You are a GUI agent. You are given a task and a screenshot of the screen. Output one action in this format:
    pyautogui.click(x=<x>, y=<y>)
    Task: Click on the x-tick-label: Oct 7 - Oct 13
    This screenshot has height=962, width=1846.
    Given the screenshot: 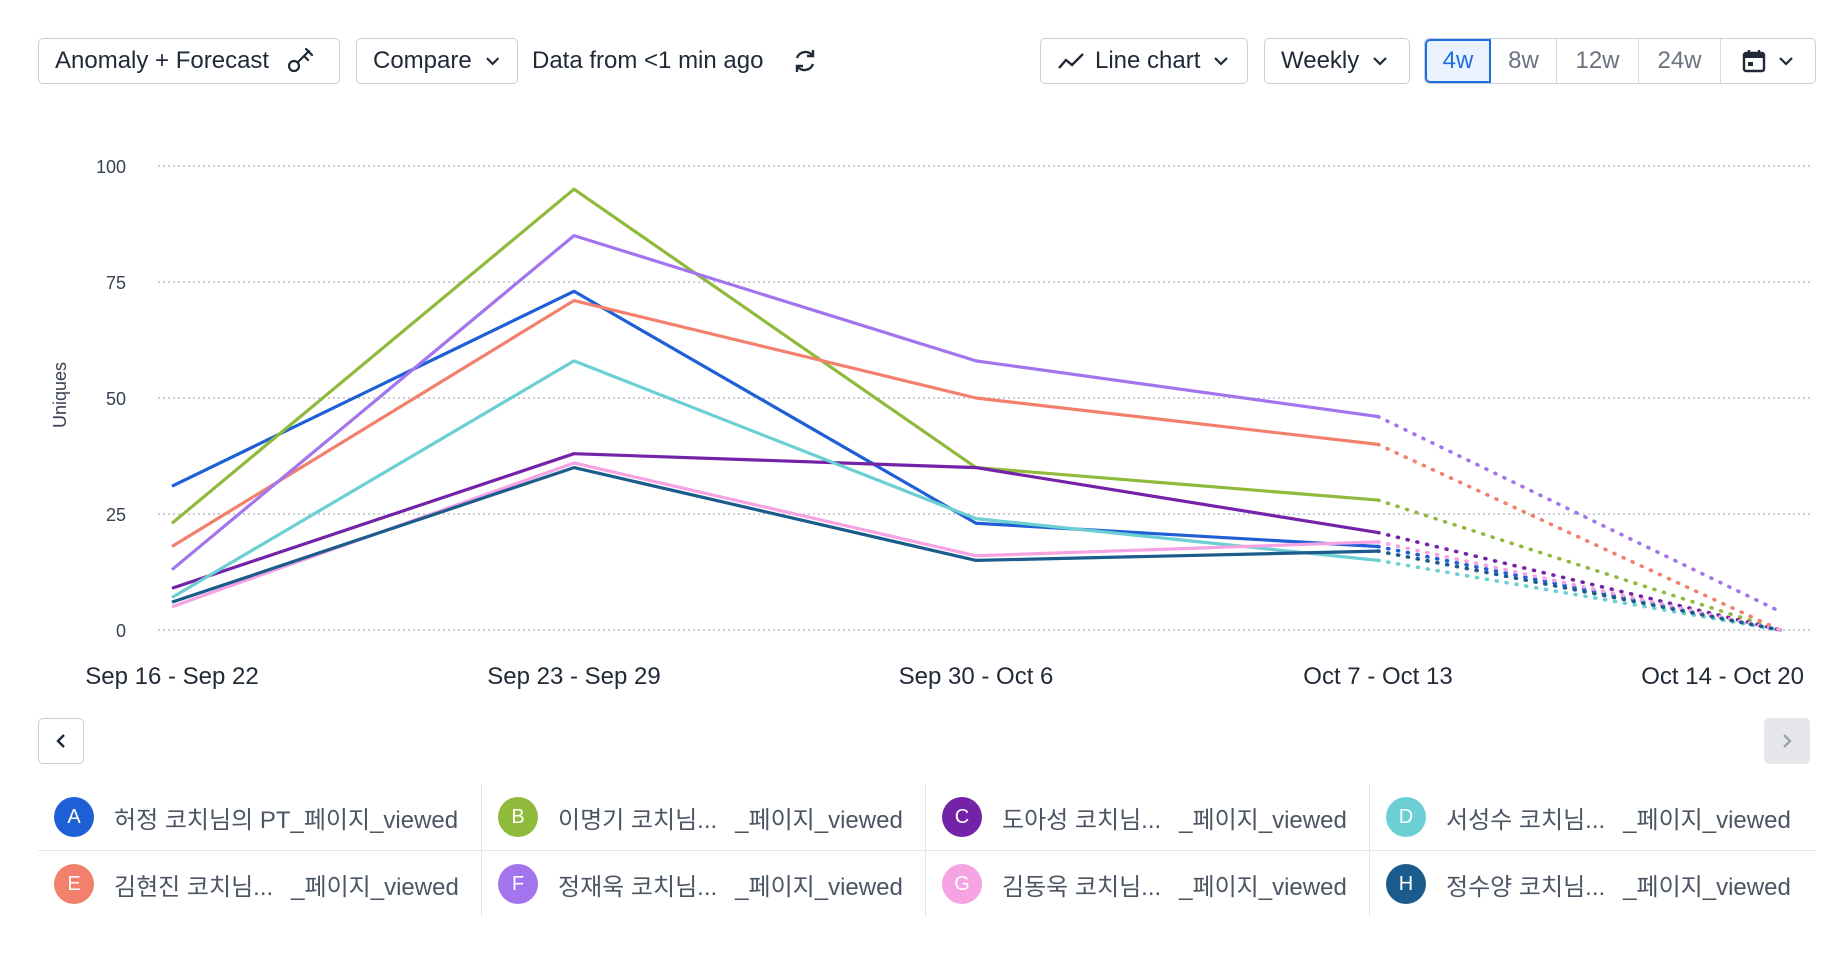 What is the action you would take?
    pyautogui.click(x=1377, y=676)
    